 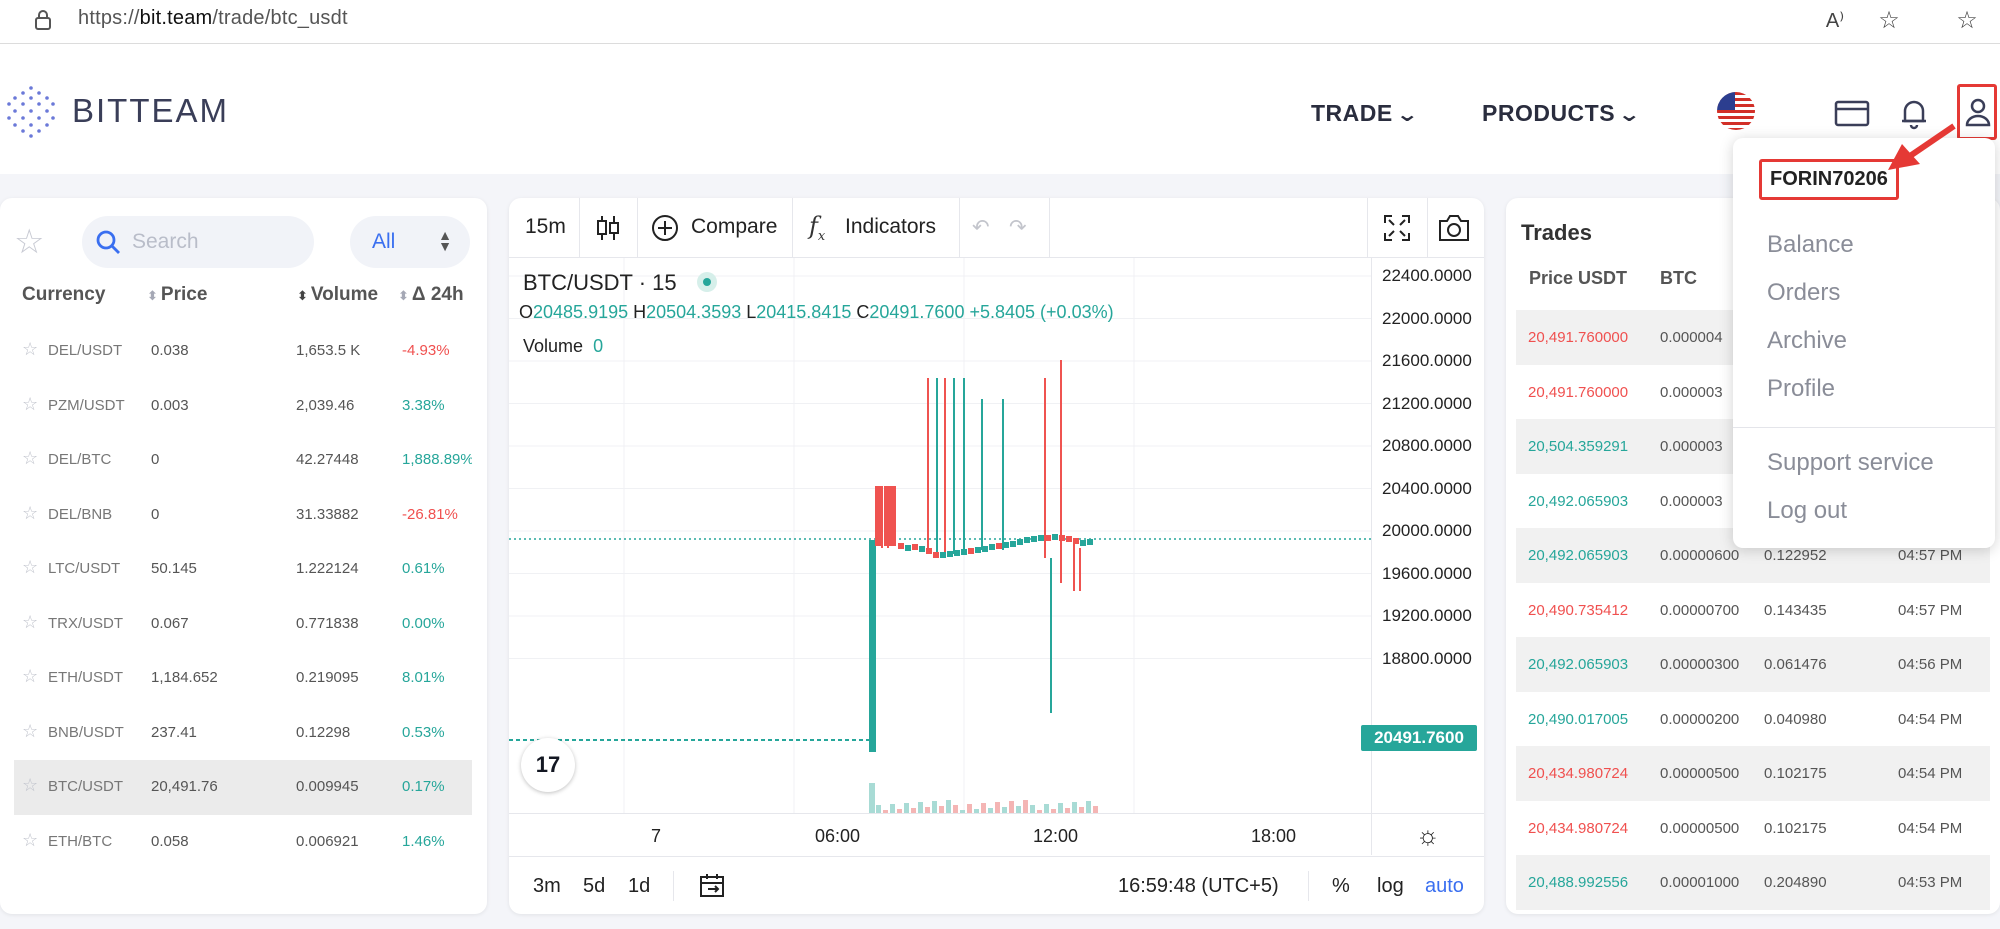 What do you see at coordinates (981, 227) in the screenshot?
I see `undo-icon: ↶` at bounding box center [981, 227].